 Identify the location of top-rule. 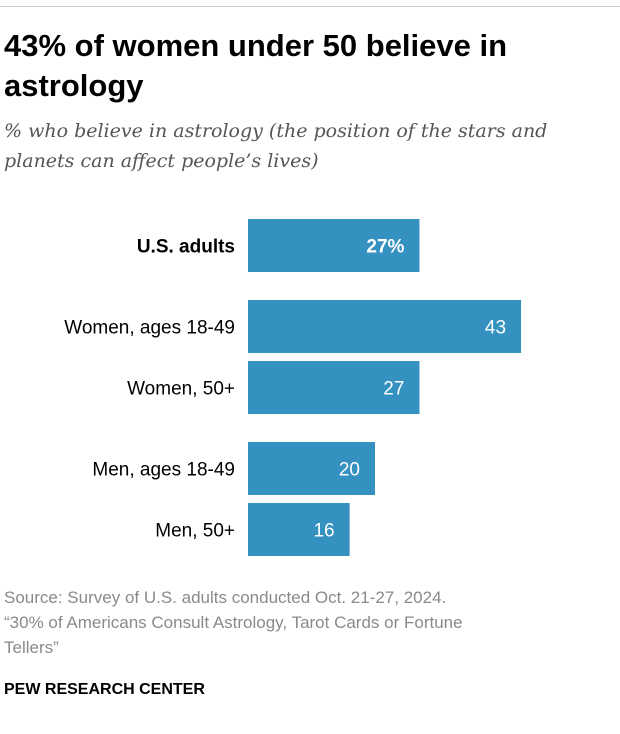
(310, 6).